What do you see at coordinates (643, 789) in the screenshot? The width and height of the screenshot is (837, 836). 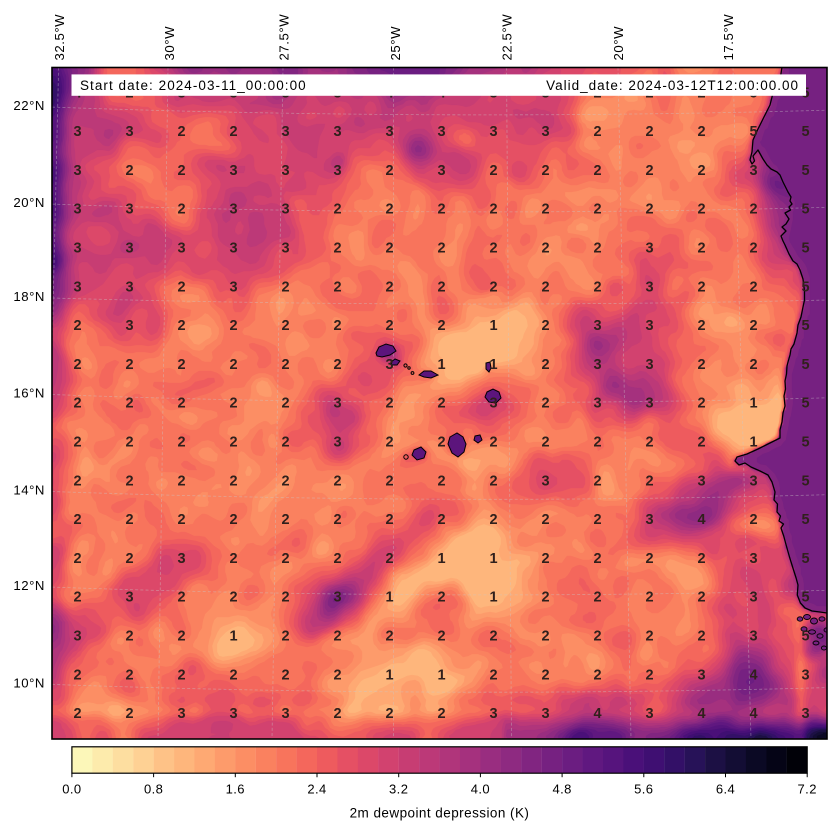 I see `svg-text: 5.6` at bounding box center [643, 789].